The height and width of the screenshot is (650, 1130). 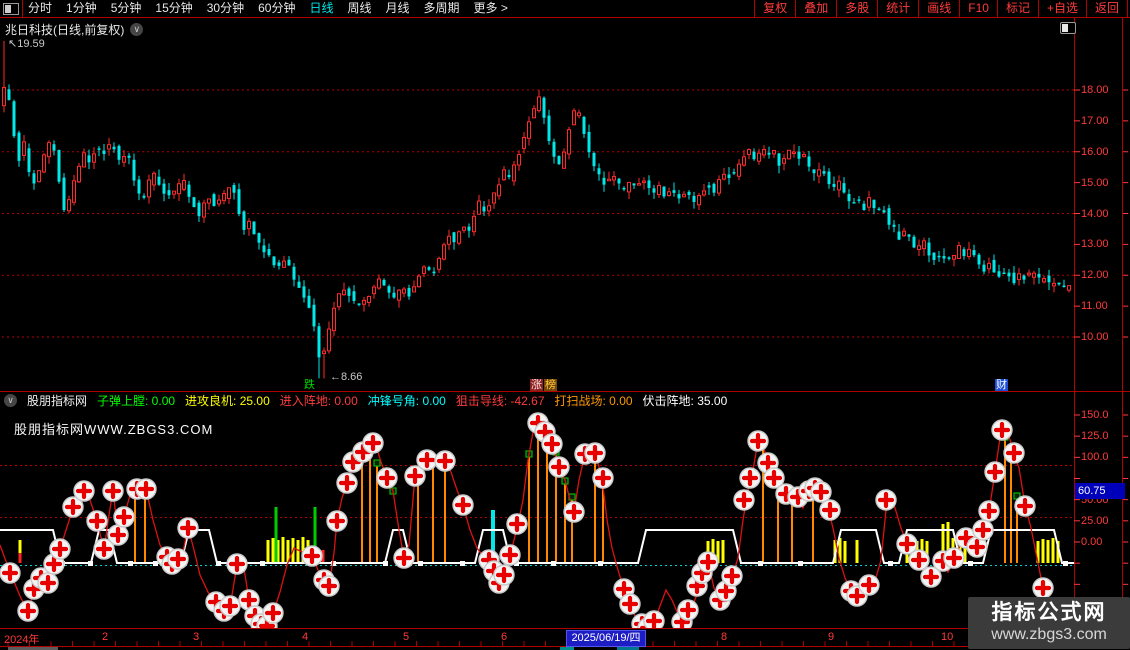 I want to click on period-item-30分钟: 30分钟, so click(x=225, y=8).